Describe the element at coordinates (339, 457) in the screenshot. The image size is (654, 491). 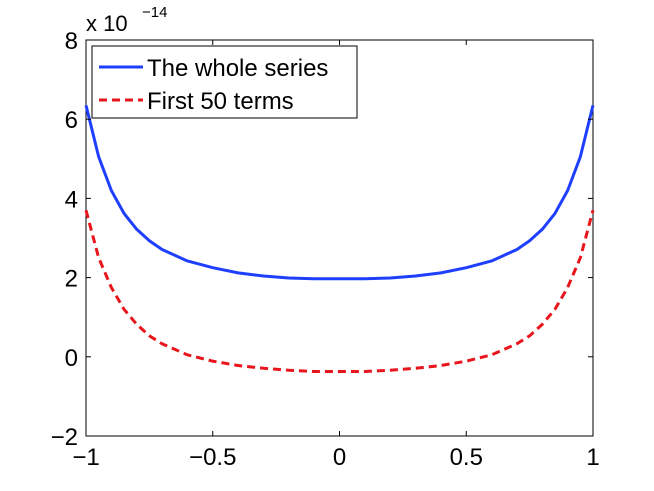
I see `x-tick-label: 0` at that location.